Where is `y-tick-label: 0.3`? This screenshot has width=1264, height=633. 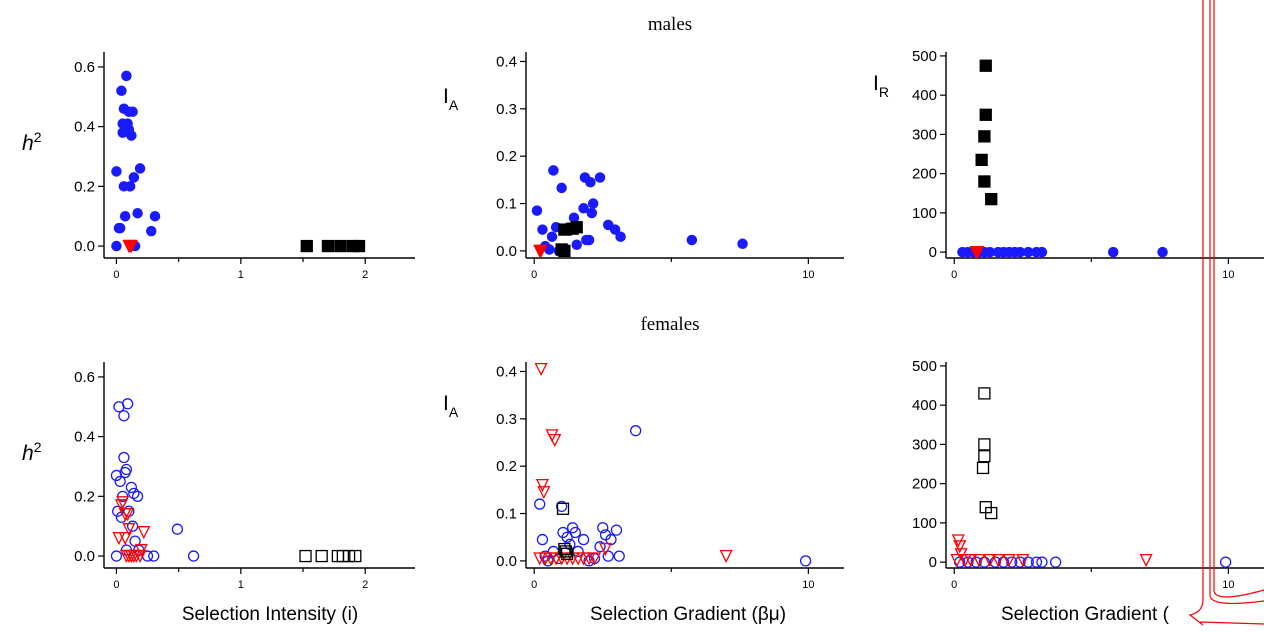 y-tick-label: 0.3 is located at coordinates (506, 109).